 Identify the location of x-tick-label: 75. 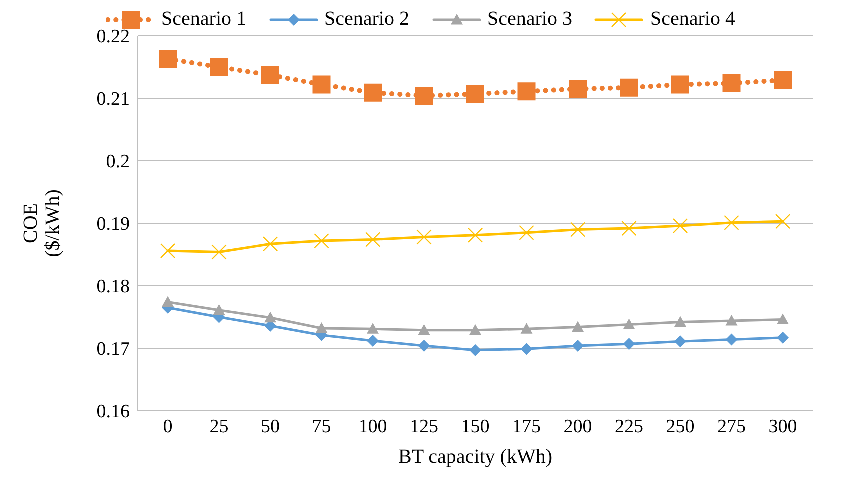
(322, 427).